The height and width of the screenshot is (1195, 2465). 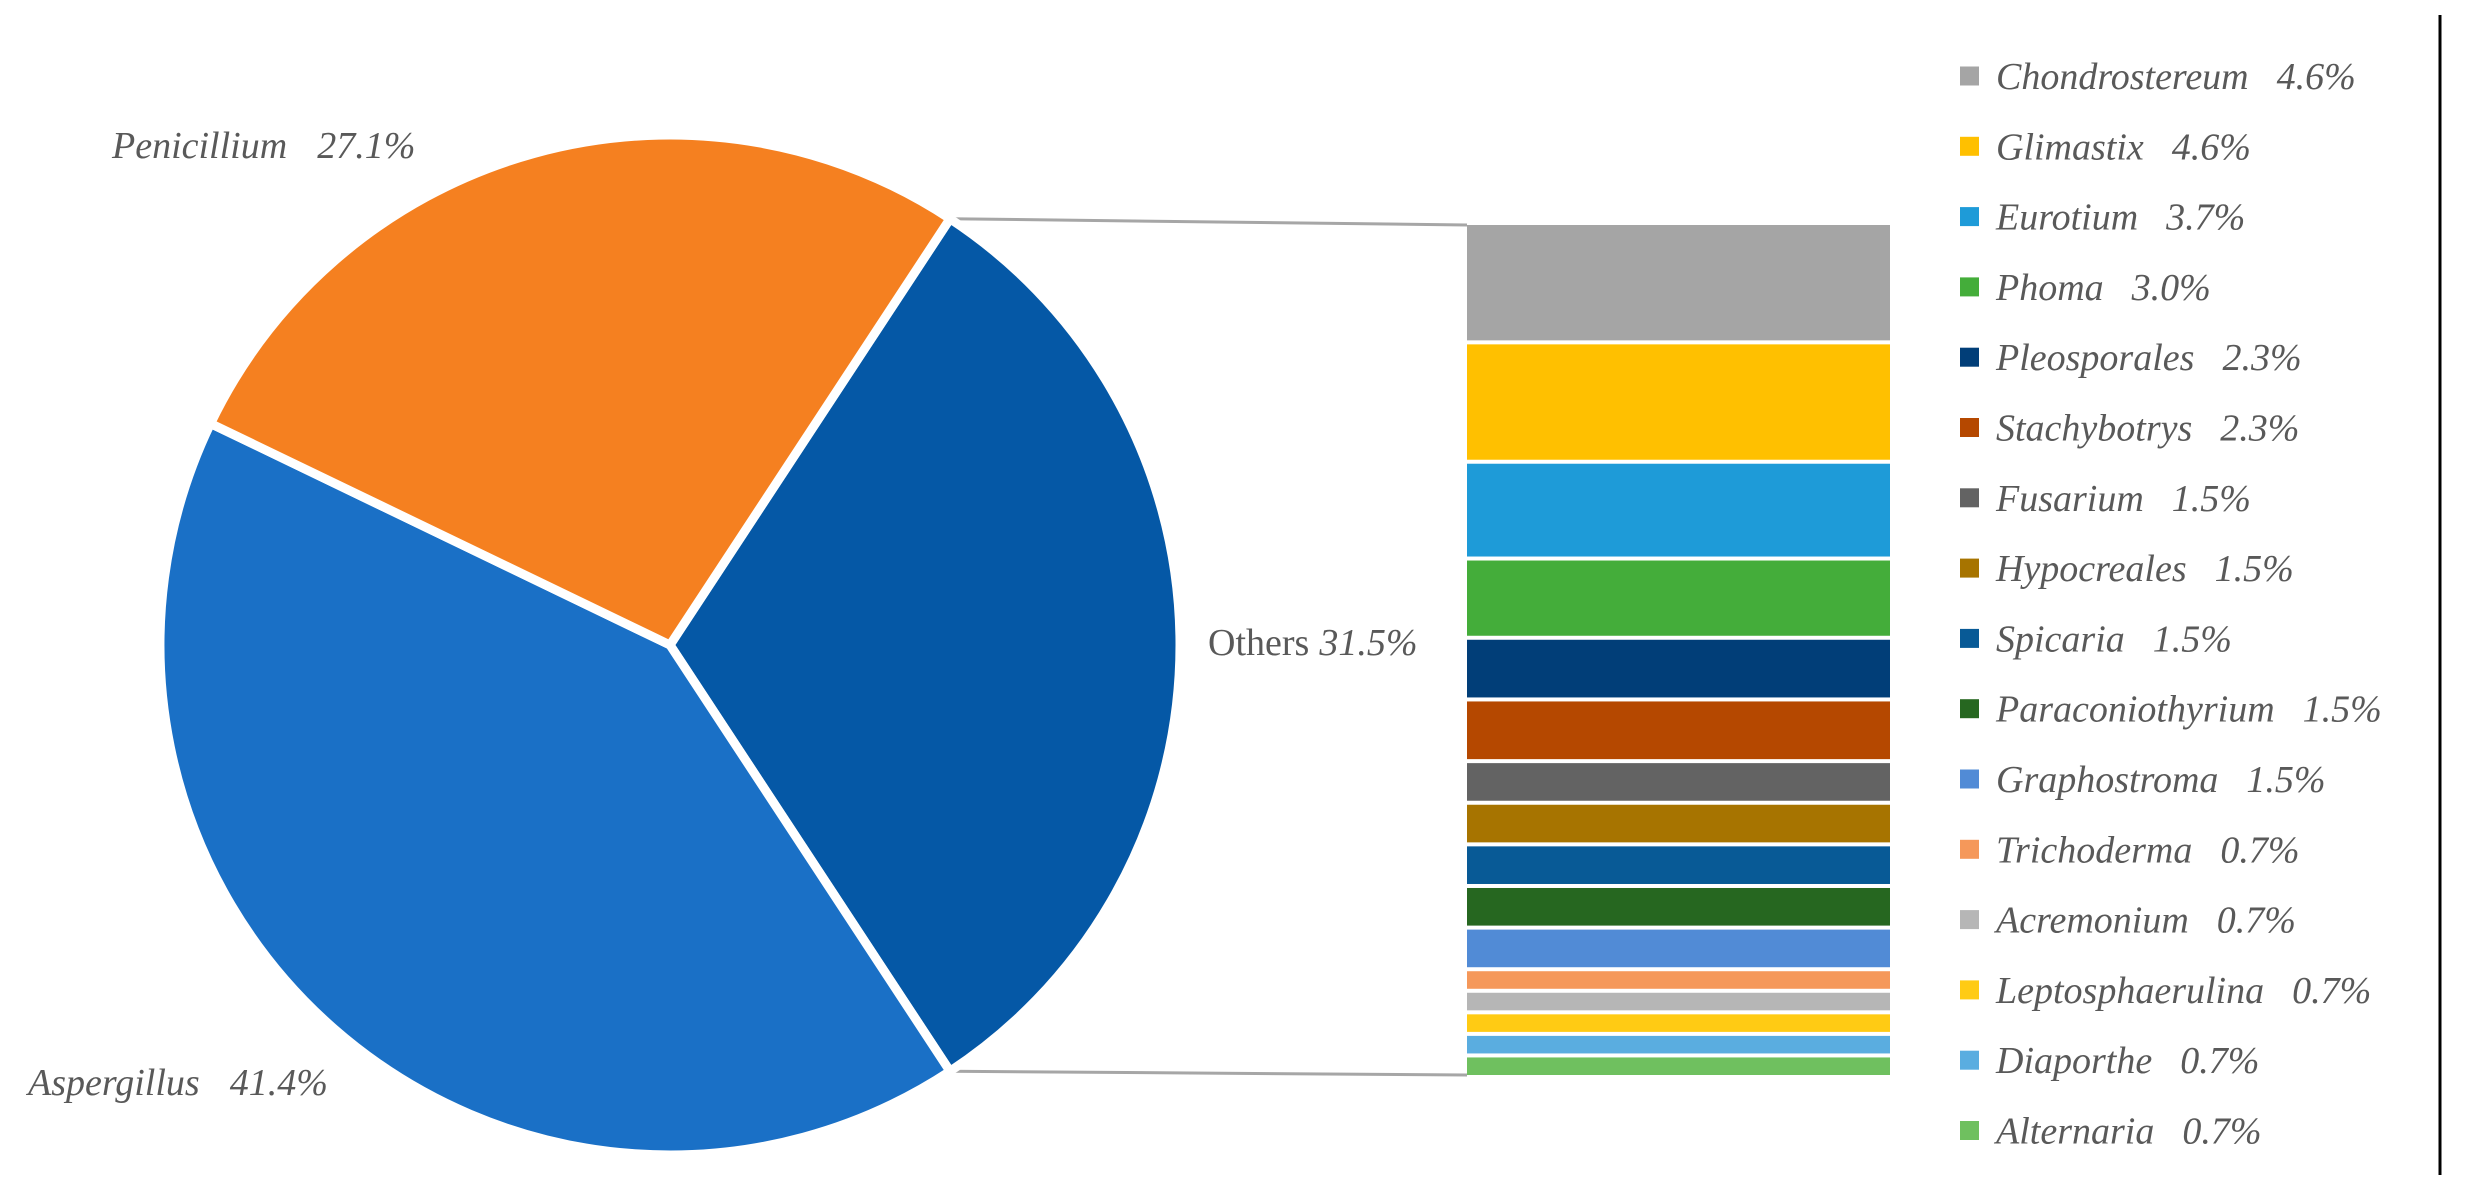 I want to click on legend-label-name: Diaporthe, so click(x=2073, y=1061).